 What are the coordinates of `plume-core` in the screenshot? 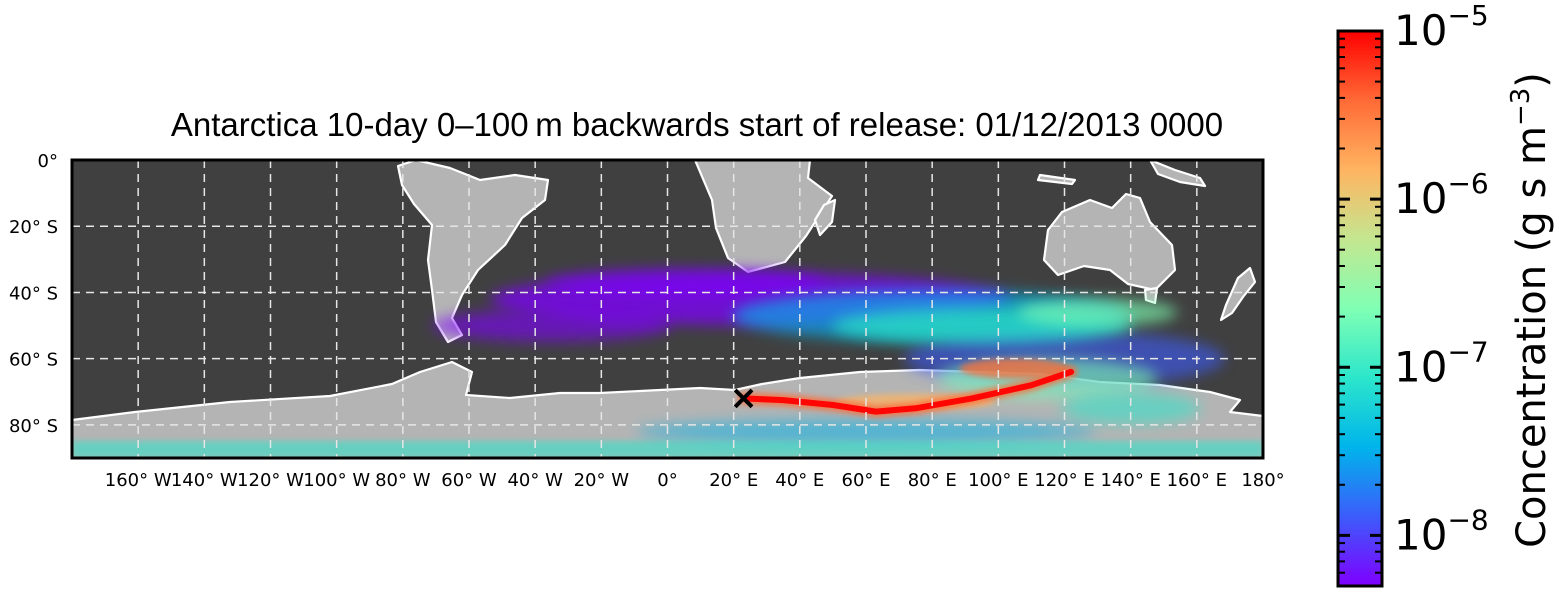 It's located at (907, 391).